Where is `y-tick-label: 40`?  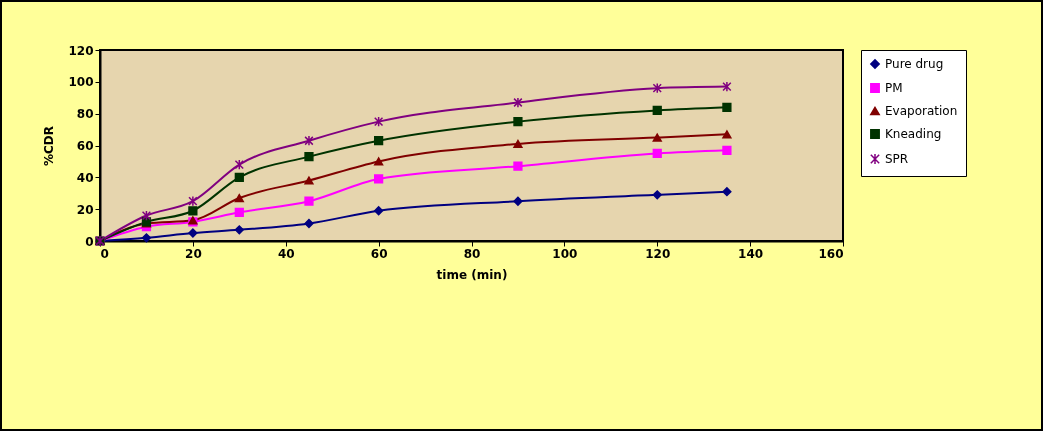
y-tick-label: 40 is located at coordinates (85, 177).